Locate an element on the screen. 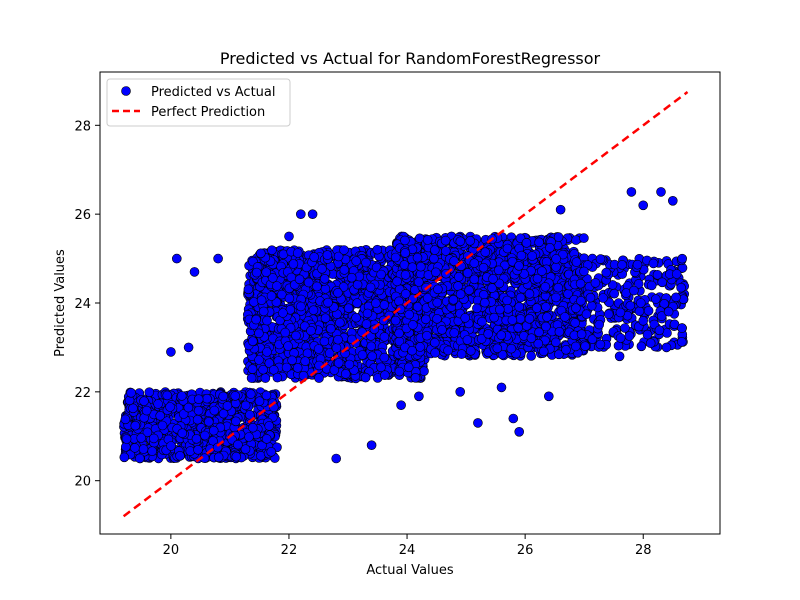  legend-marker-predicted is located at coordinates (126, 91).